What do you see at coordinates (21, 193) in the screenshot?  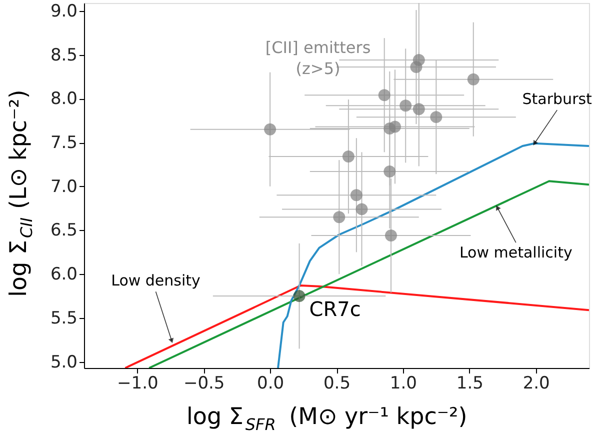 I see `y-axis-title: log ΣCII (L⊙ kpc⁻²)` at bounding box center [21, 193].